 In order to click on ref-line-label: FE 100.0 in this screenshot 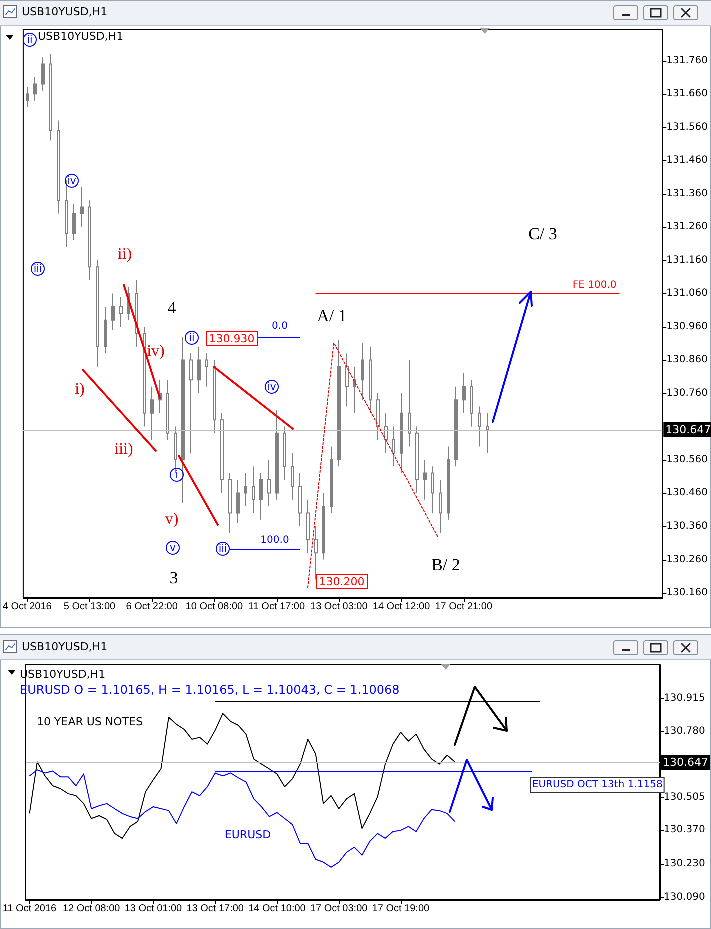, I will do `click(594, 286)`.